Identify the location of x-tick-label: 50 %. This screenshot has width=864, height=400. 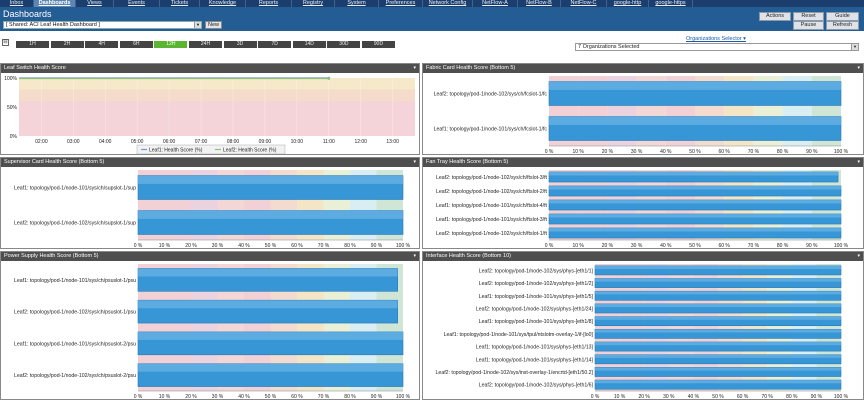
(271, 246).